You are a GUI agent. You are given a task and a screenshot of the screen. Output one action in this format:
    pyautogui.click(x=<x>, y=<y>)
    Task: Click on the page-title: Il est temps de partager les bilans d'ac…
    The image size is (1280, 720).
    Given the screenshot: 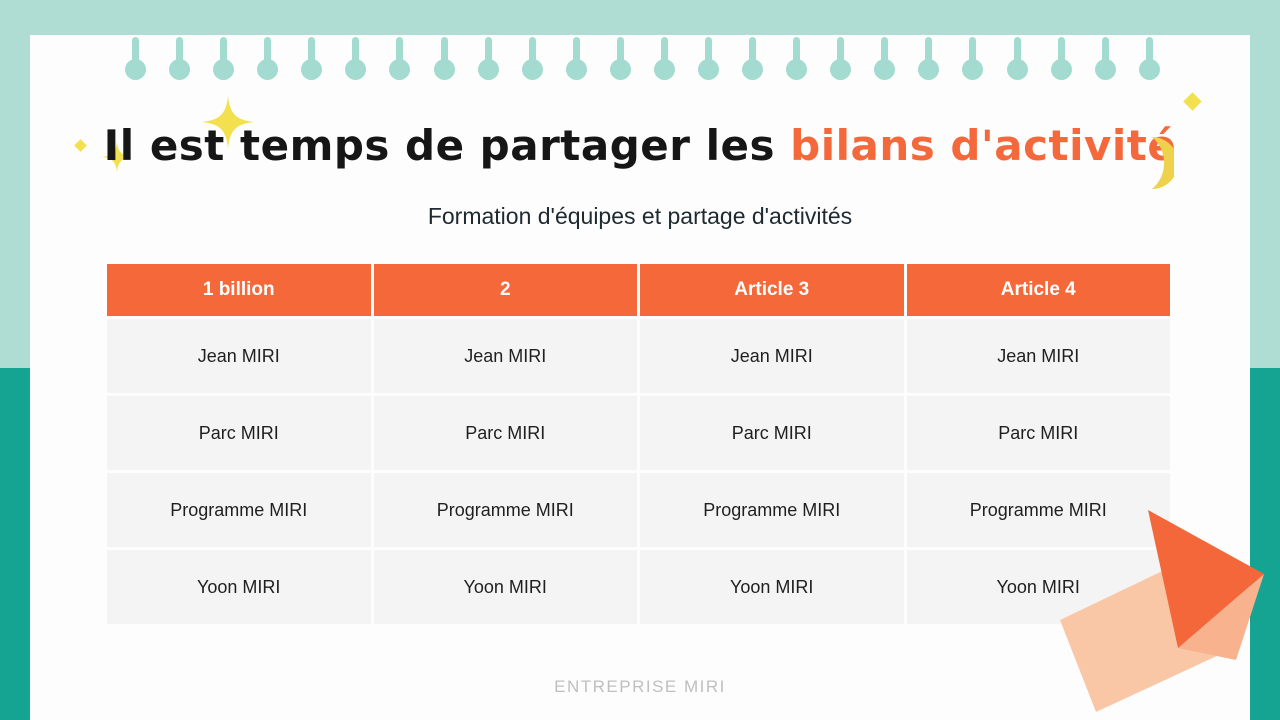 What is the action you would take?
    pyautogui.click(x=640, y=145)
    